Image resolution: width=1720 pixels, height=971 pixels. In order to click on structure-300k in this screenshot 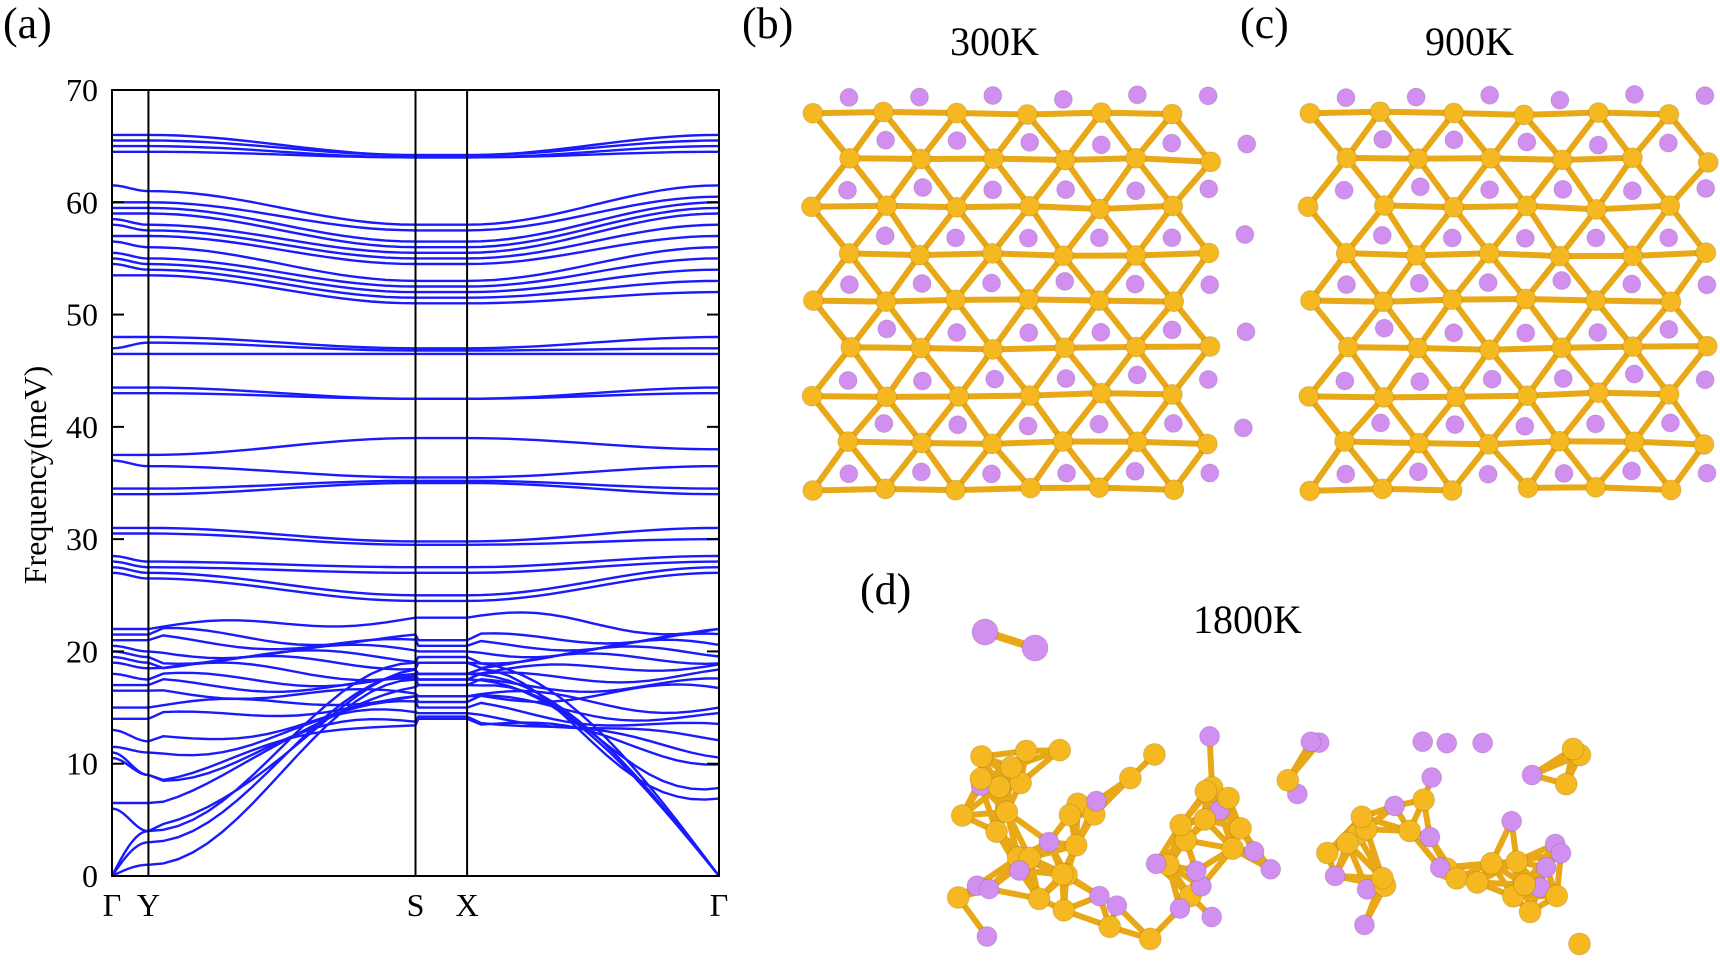, I will do `click(1028, 293)`.